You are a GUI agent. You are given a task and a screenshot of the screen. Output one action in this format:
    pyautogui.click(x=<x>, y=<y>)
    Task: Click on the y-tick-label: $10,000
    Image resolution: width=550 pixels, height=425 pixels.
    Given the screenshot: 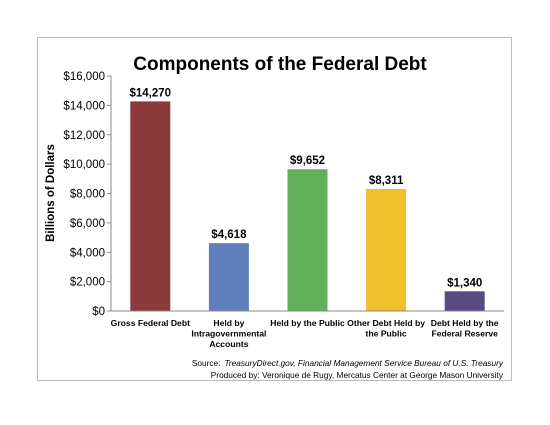 What is the action you would take?
    pyautogui.click(x=84, y=165)
    